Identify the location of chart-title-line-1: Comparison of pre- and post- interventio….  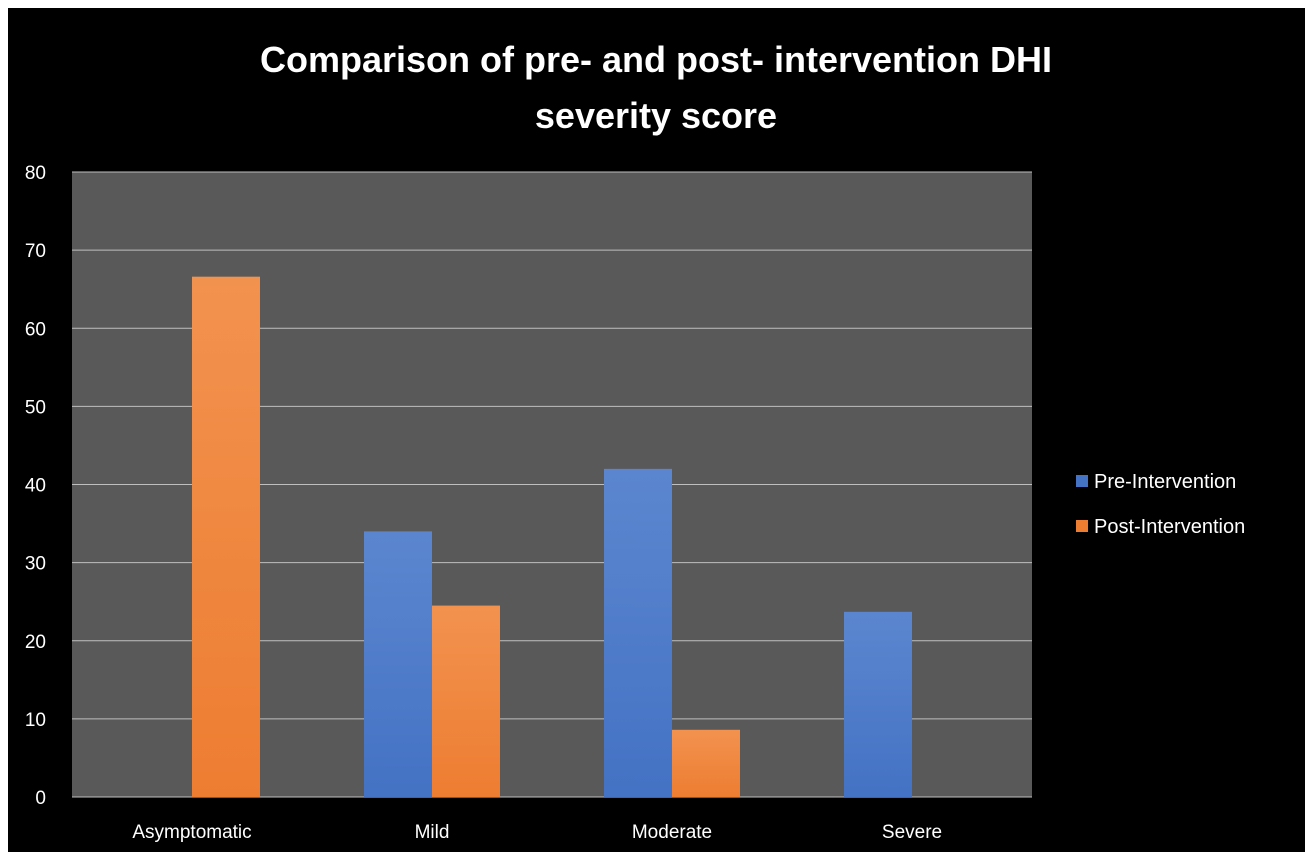
(656, 59).